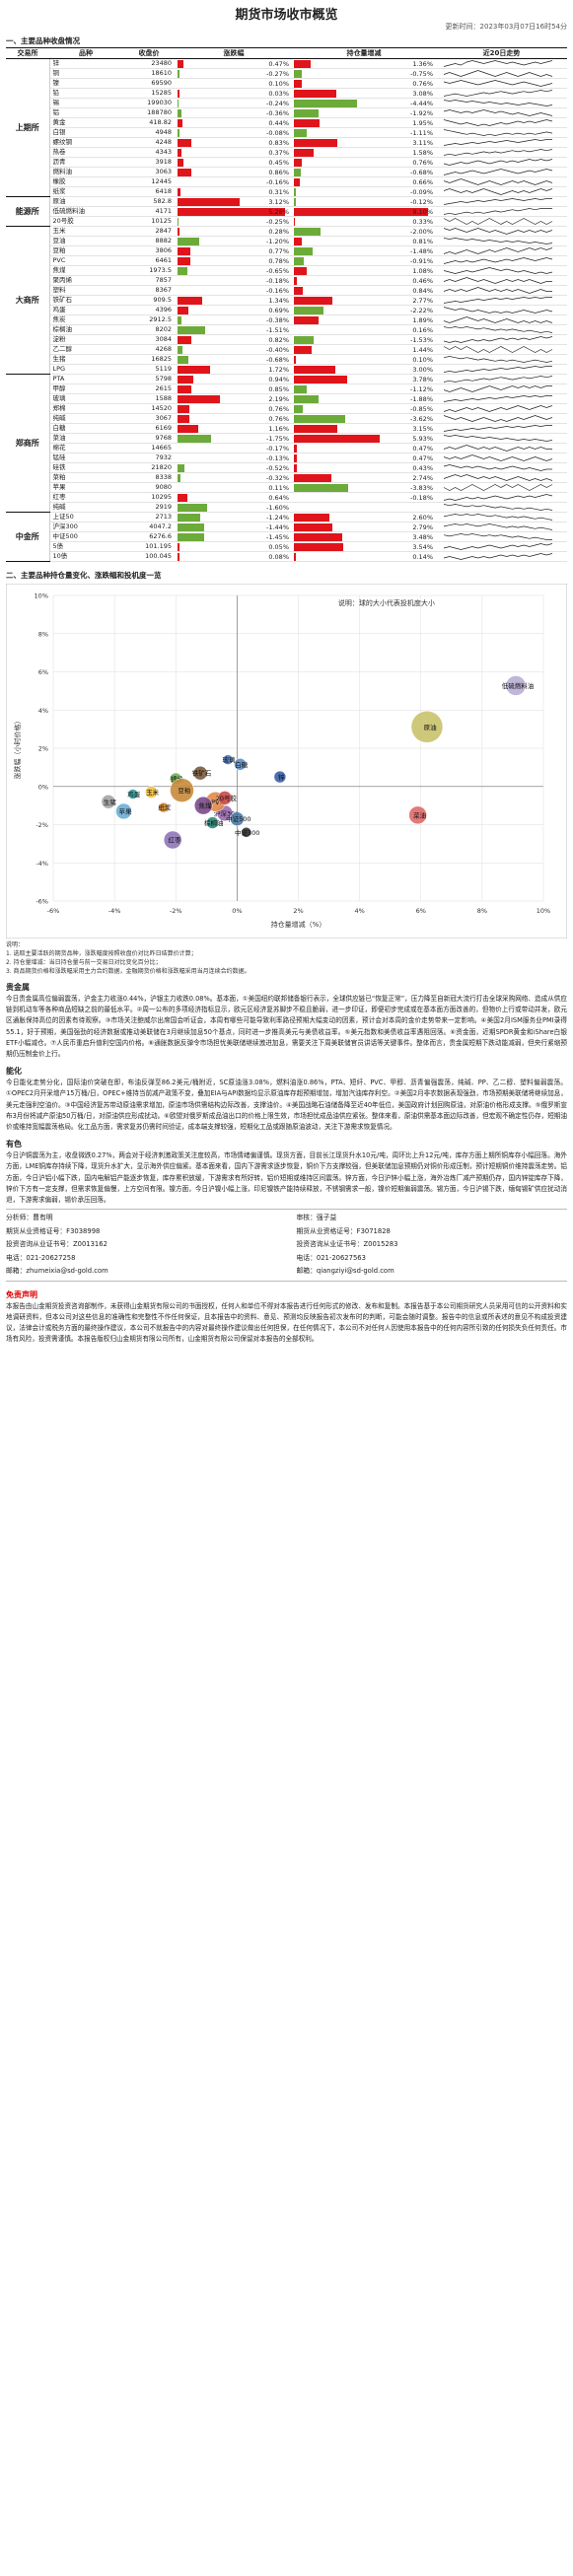 The width and height of the screenshot is (573, 2576). Describe the element at coordinates (422, 379) in the screenshot. I see `oi-change-value: 3.78%` at that location.